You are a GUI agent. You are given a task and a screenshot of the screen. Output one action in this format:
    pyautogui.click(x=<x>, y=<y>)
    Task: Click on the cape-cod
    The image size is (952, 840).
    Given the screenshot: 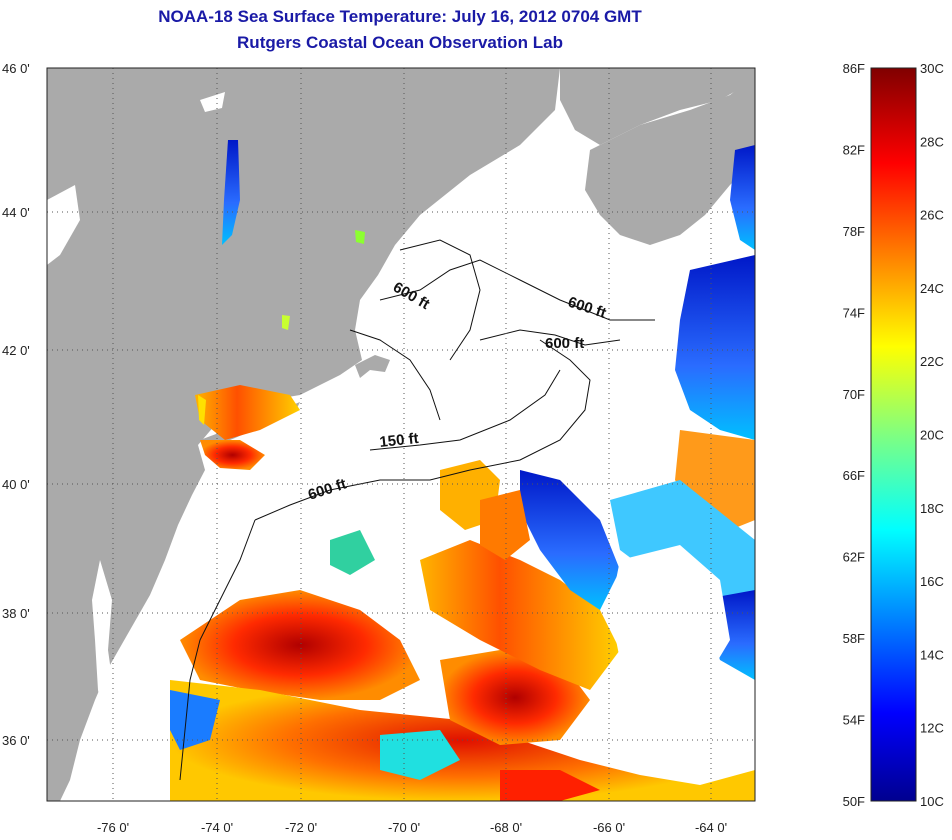 What is the action you would take?
    pyautogui.click(x=372, y=366)
    